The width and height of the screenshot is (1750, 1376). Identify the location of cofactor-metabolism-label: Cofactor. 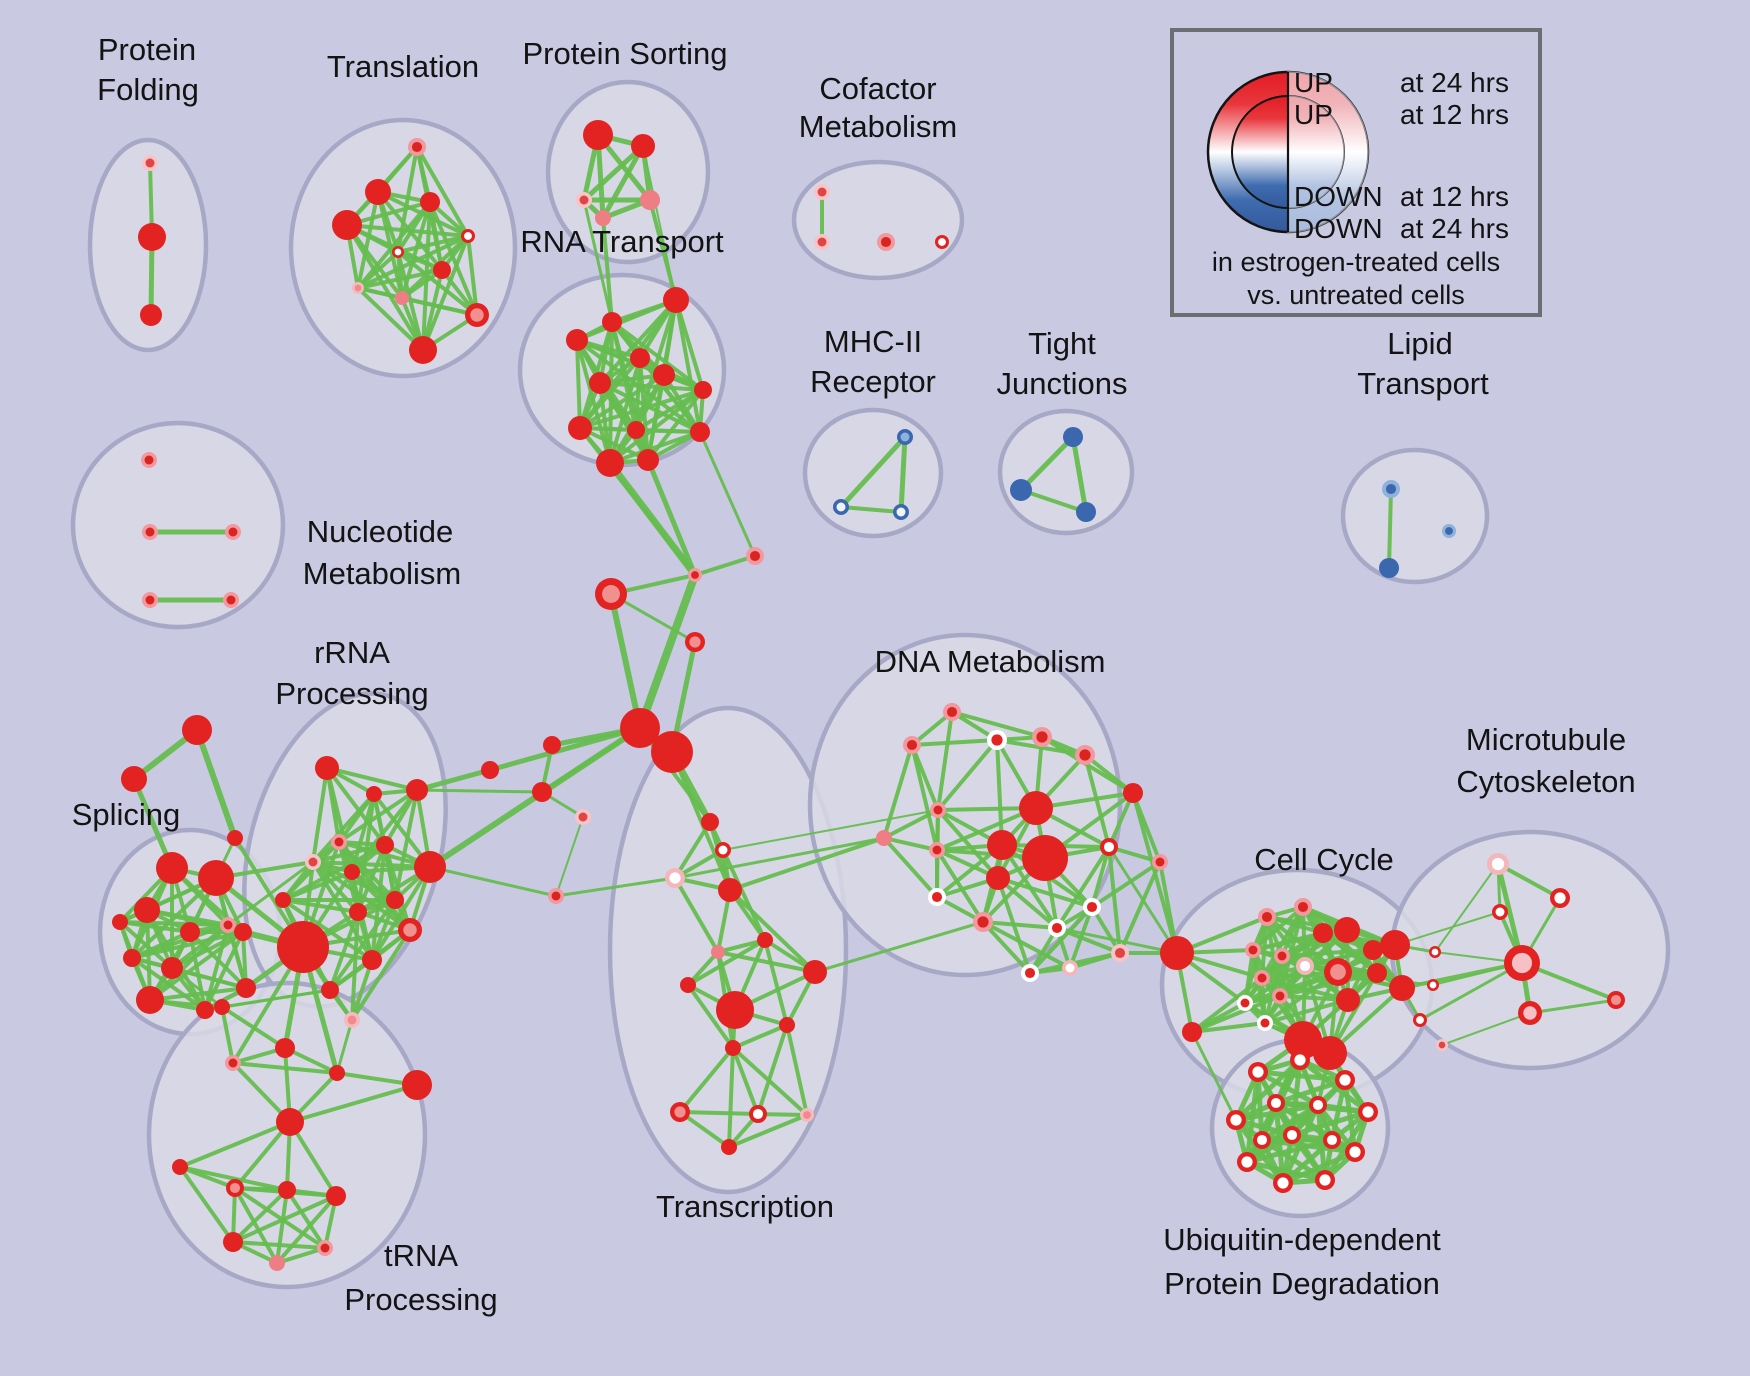
(877, 88).